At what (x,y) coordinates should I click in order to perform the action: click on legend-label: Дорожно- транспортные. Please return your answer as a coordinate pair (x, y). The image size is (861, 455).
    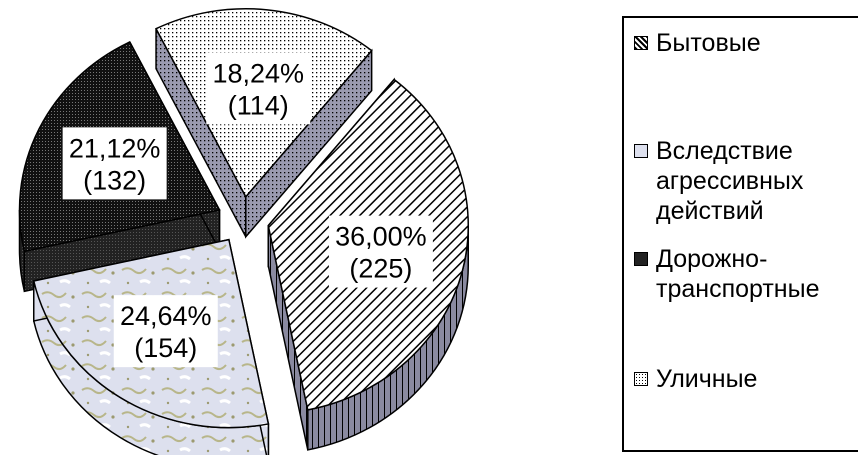
    Looking at the image, I should click on (738, 274).